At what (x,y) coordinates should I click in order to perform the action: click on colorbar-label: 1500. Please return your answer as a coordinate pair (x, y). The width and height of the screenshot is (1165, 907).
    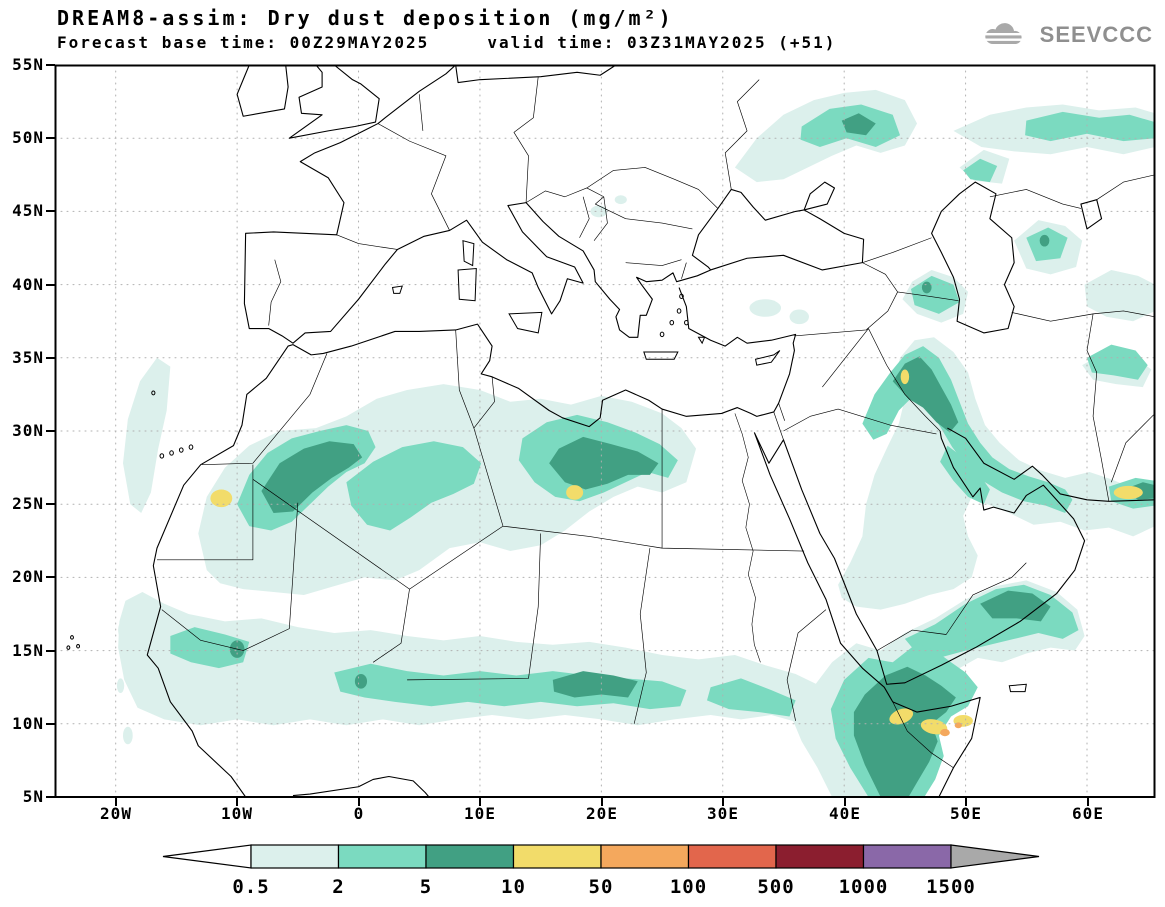
    Looking at the image, I should click on (951, 887).